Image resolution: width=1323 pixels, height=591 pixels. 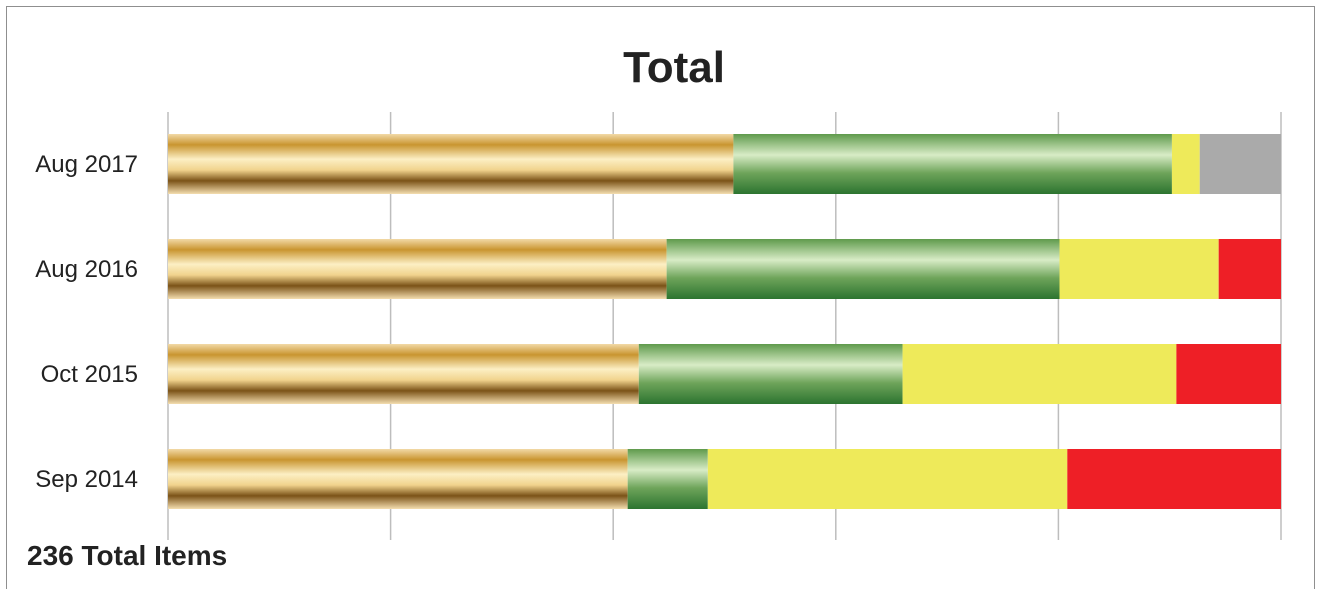 What do you see at coordinates (127, 555) in the screenshot?
I see `total-items-label: 236 Total Items` at bounding box center [127, 555].